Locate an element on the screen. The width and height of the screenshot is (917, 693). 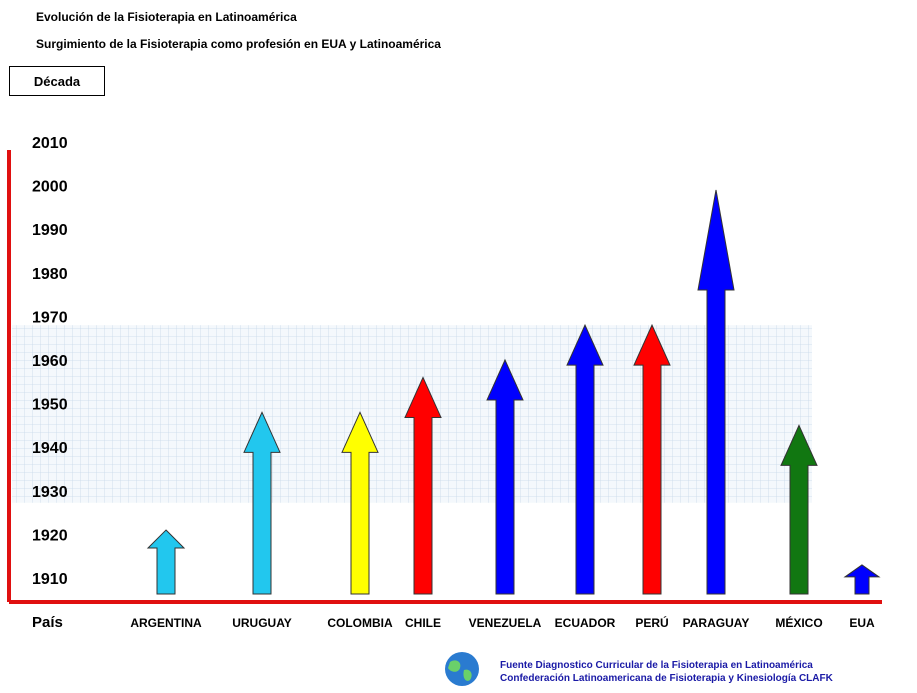
arrow-bar-chile is located at coordinates (423, 485).